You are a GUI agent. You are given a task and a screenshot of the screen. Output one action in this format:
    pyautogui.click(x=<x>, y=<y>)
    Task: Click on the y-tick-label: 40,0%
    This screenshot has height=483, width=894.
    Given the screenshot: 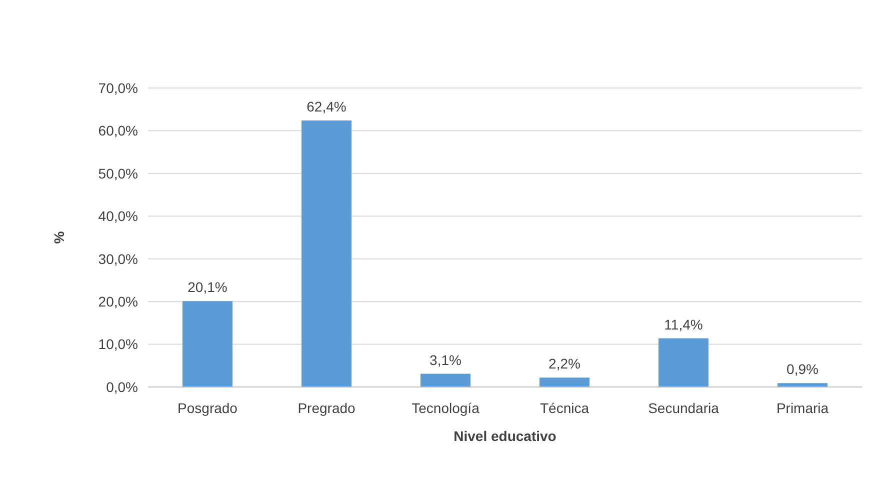 What is the action you would take?
    pyautogui.click(x=118, y=216)
    